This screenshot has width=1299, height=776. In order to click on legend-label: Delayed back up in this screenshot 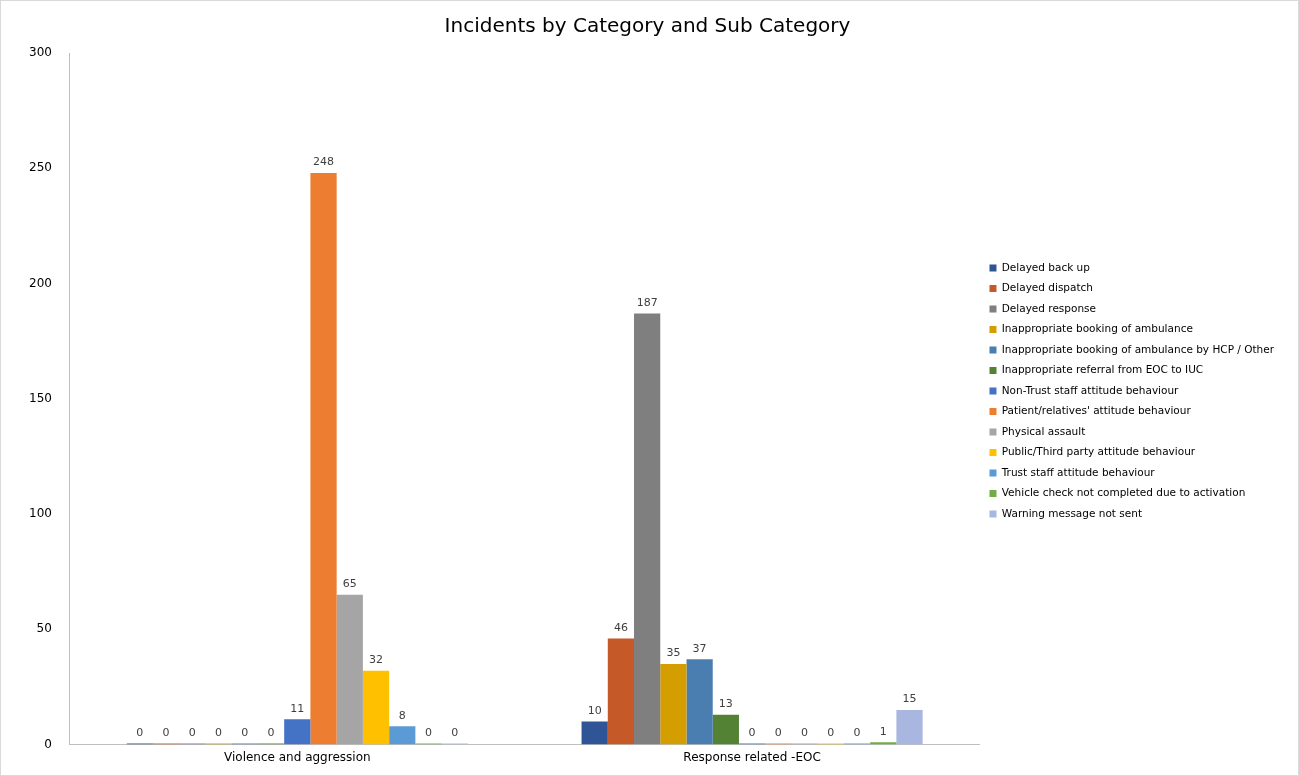, I will do `click(1046, 266)`.